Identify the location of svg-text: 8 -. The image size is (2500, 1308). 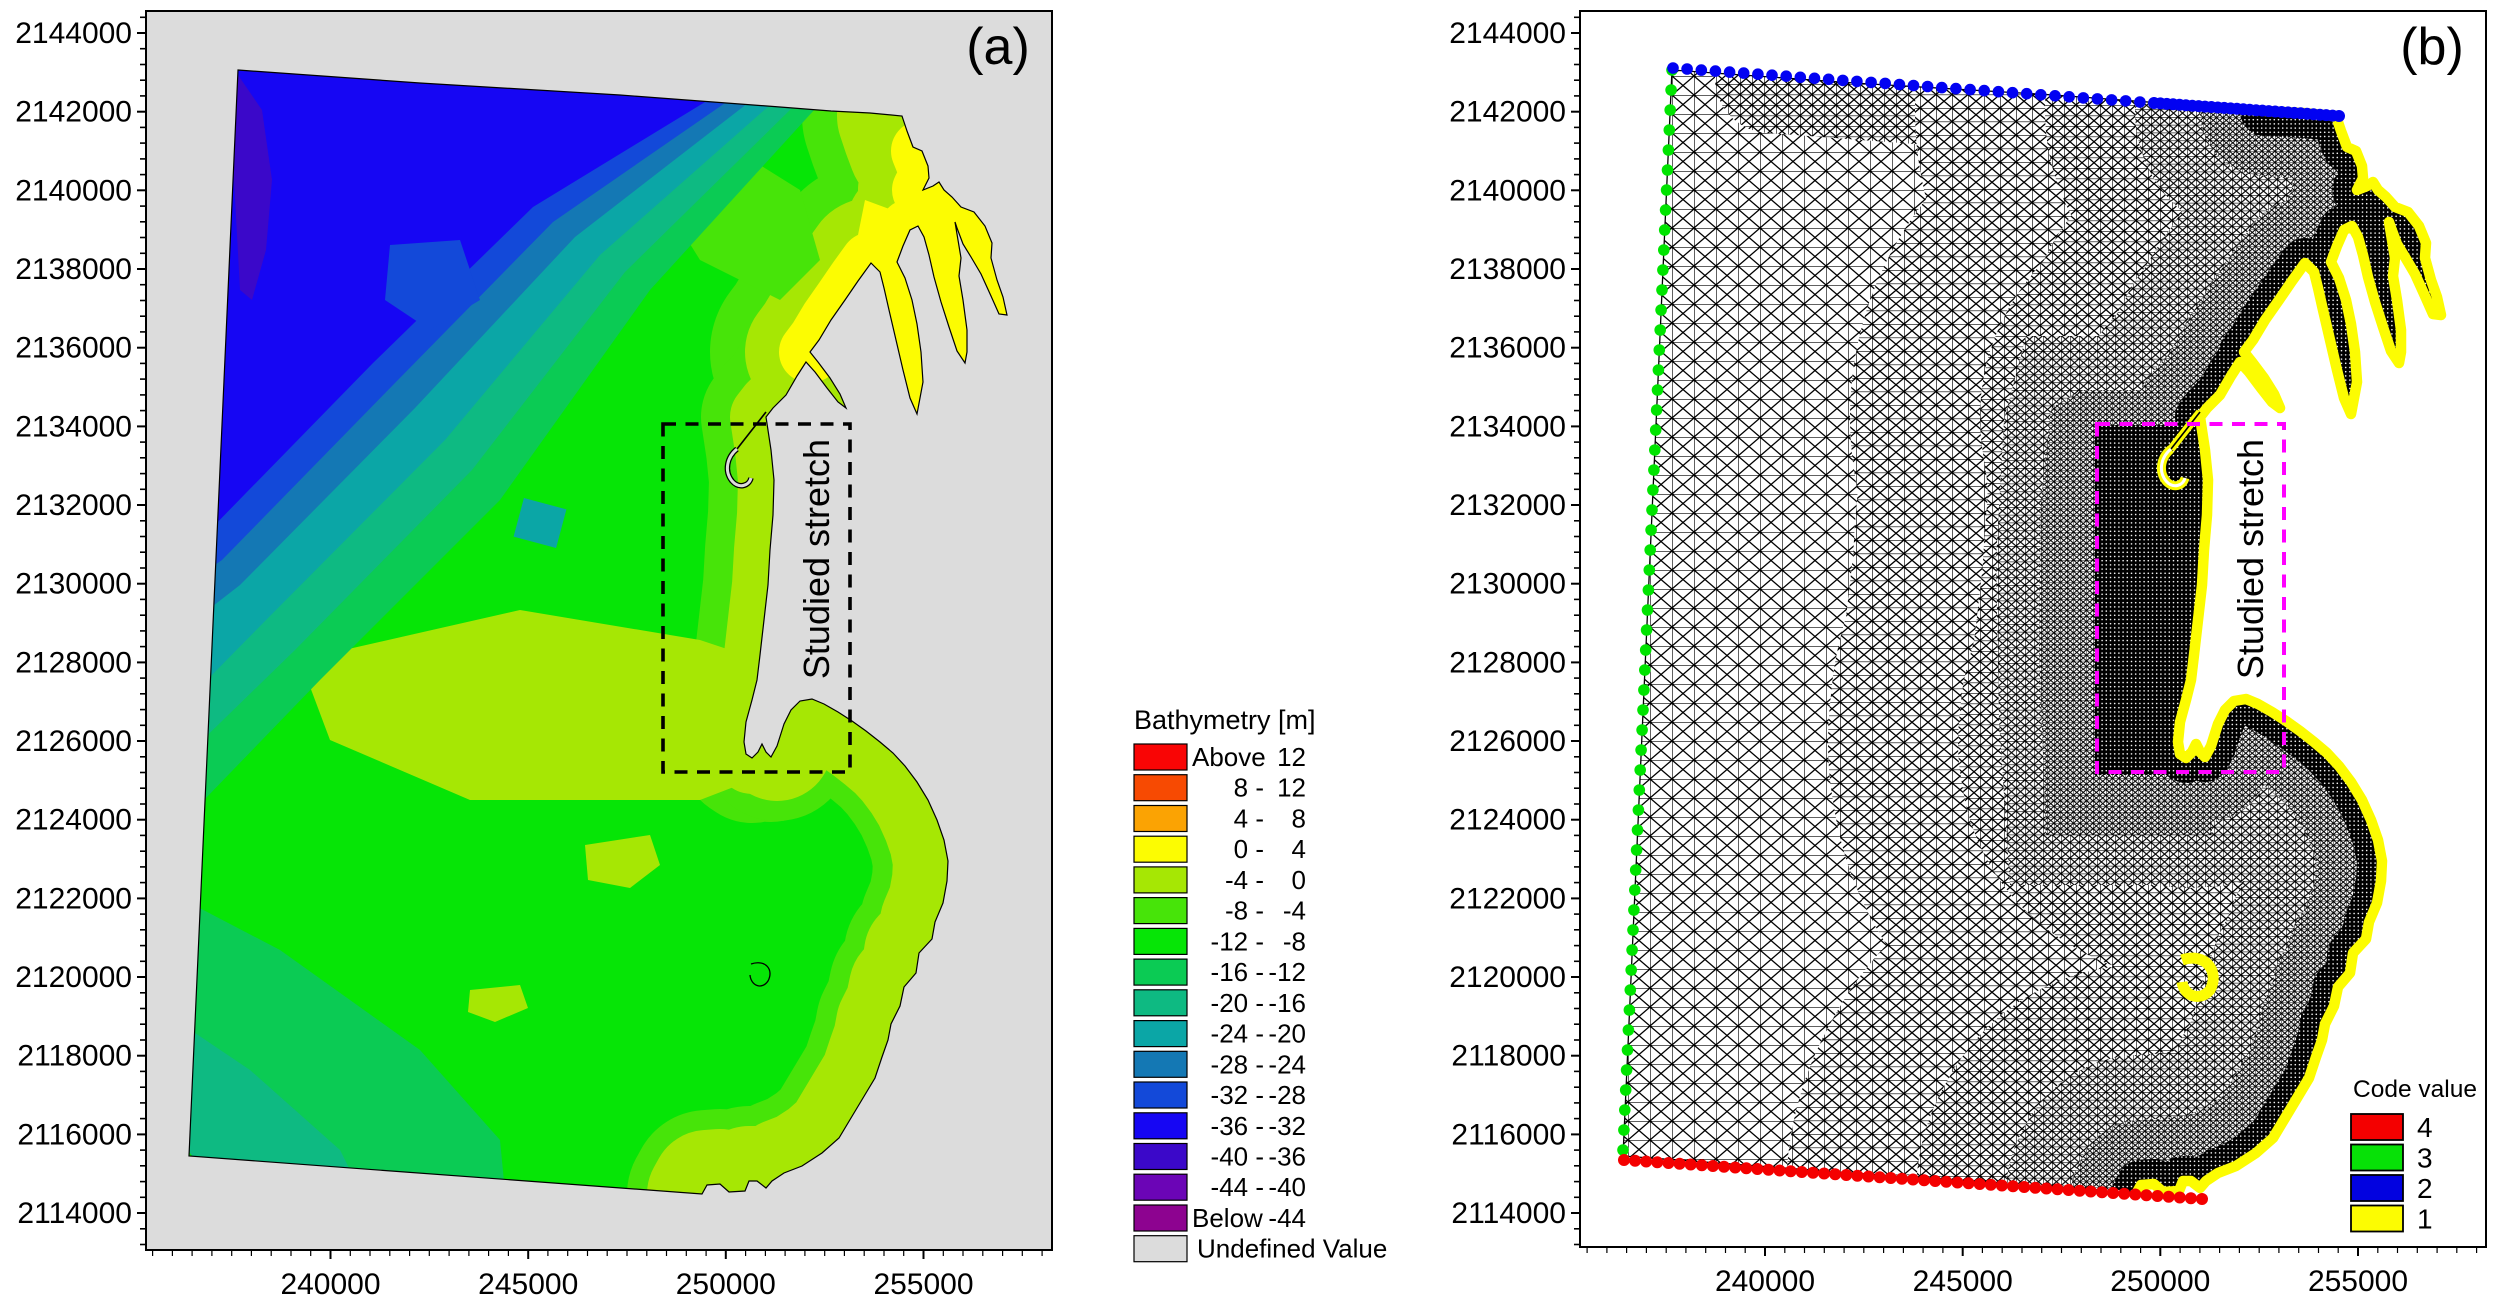
(1249, 788).